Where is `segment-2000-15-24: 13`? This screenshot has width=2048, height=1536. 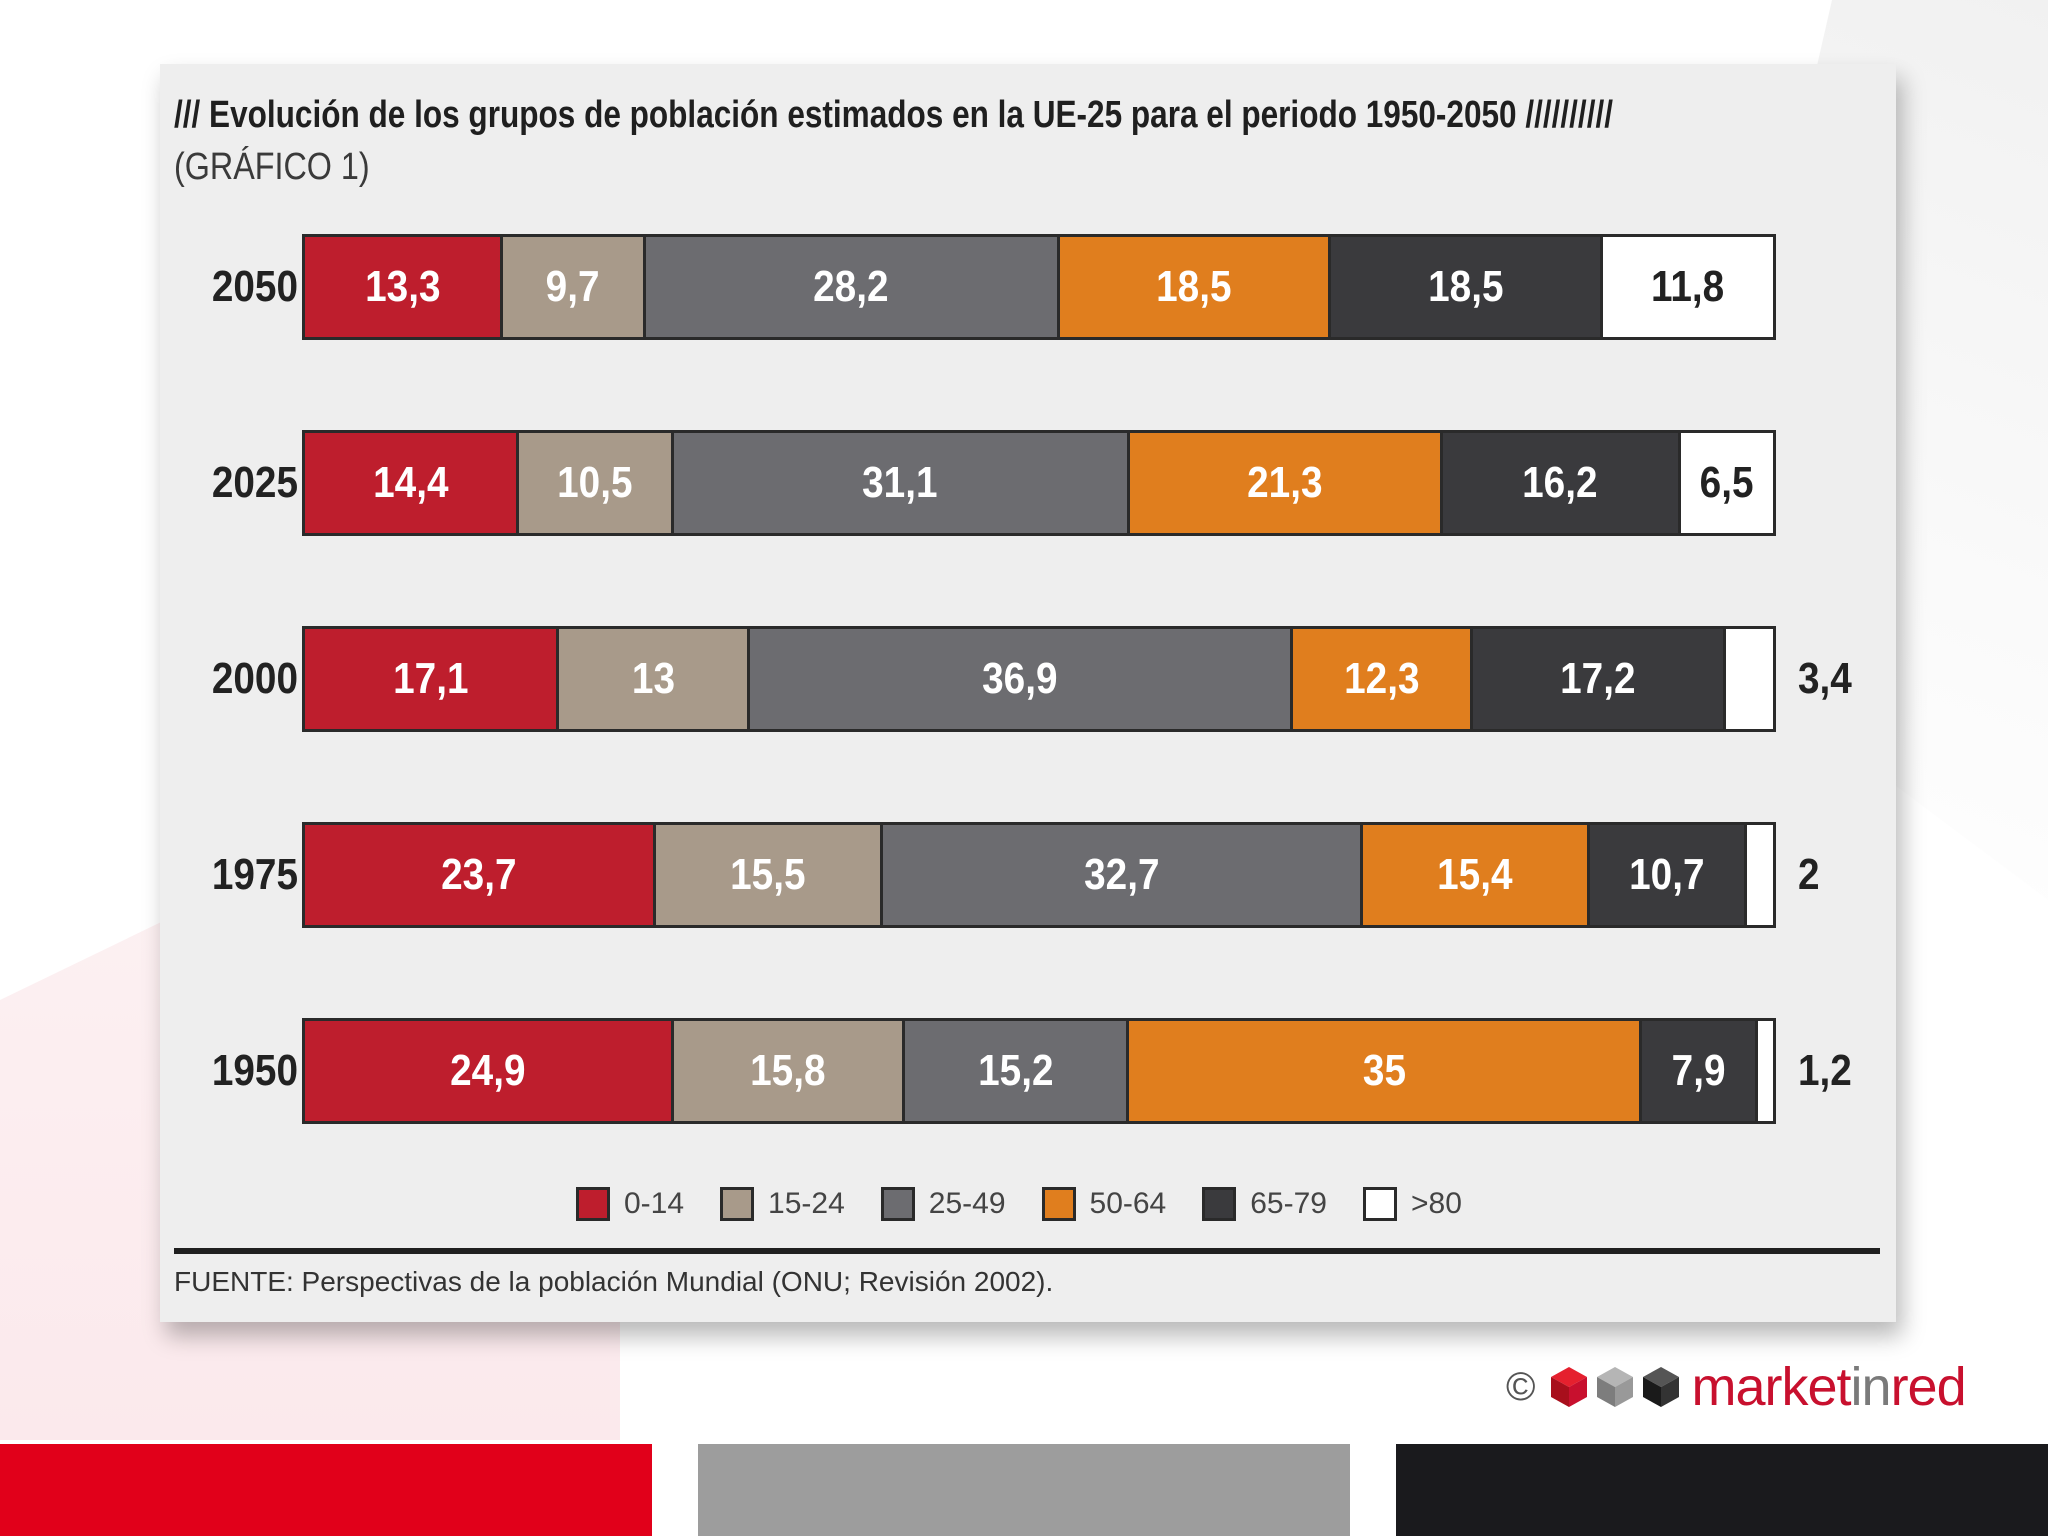
segment-2000-15-24: 13 is located at coordinates (652, 679).